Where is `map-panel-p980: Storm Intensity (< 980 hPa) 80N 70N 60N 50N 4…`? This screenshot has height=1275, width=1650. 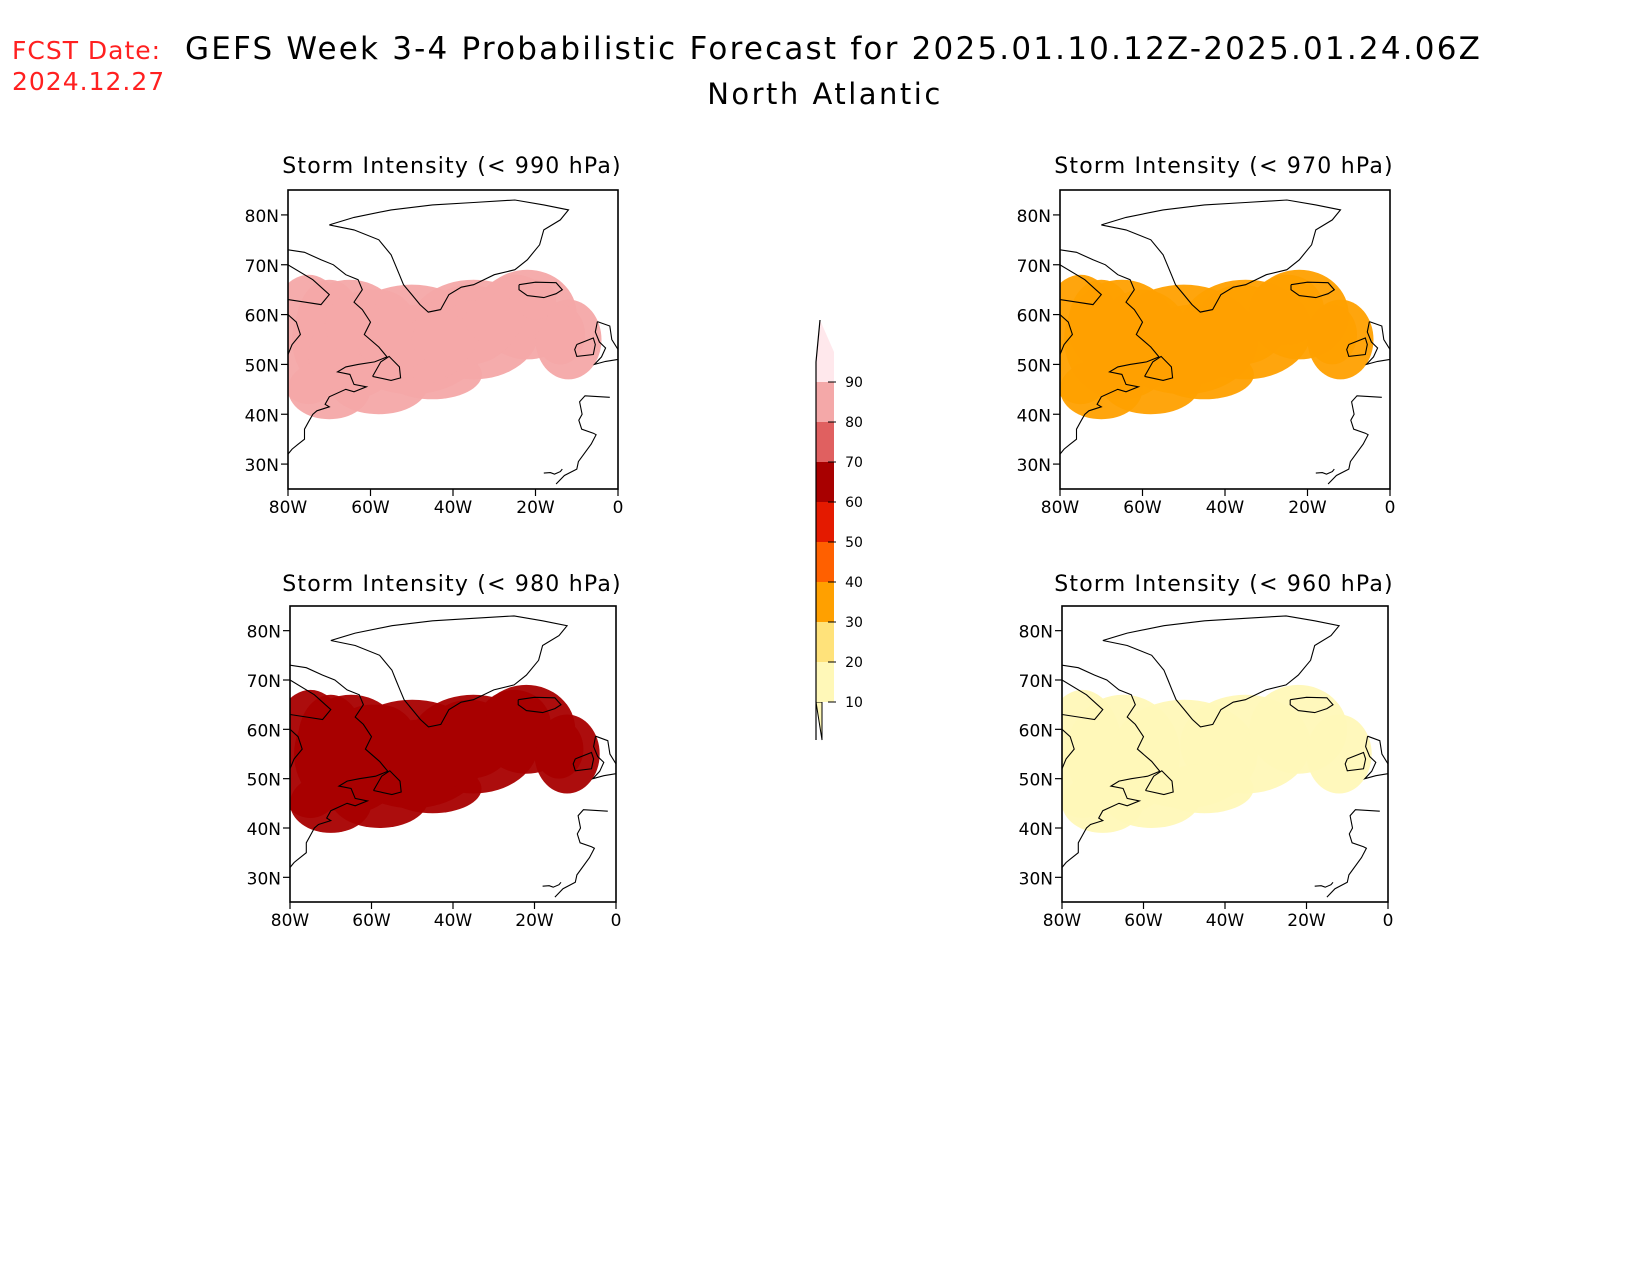 map-panel-p980: Storm Intensity (< 980 hPa) 80N 70N 60N 50N 4… is located at coordinates (434, 751).